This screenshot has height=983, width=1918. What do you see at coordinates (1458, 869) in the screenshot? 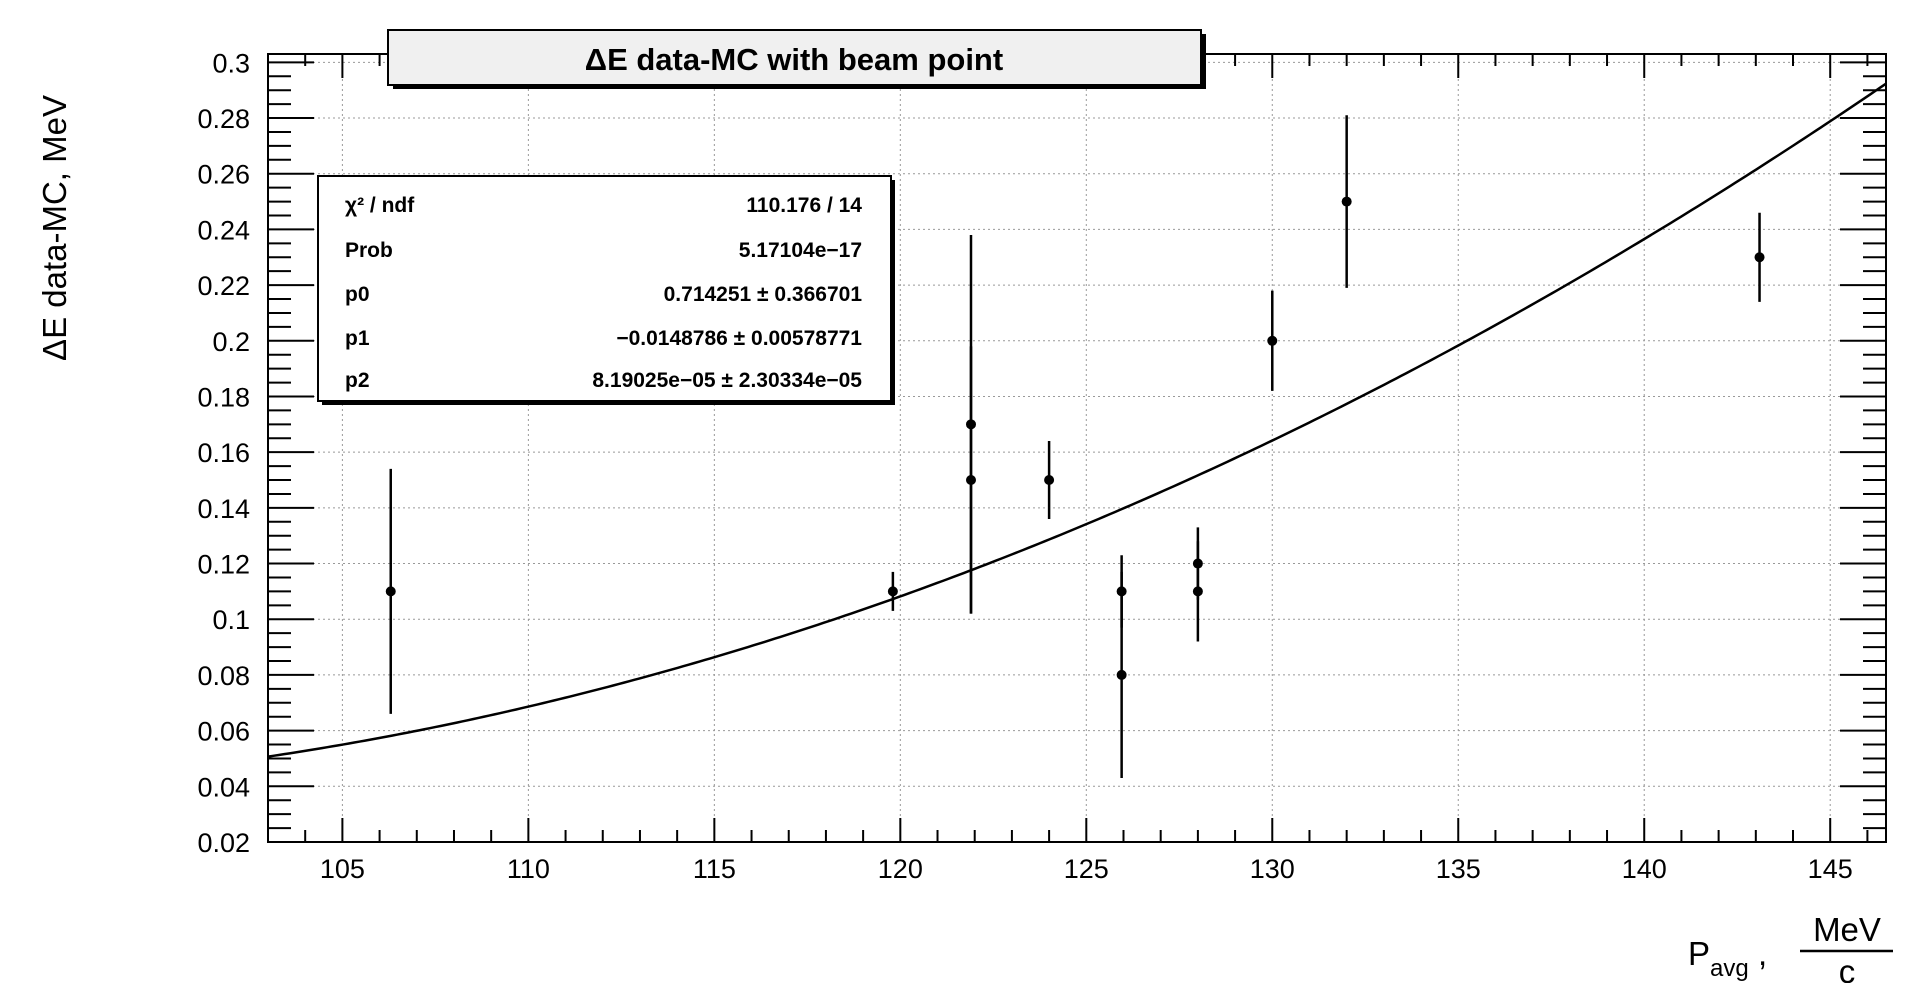
I see `x-tick-label: 135` at bounding box center [1458, 869].